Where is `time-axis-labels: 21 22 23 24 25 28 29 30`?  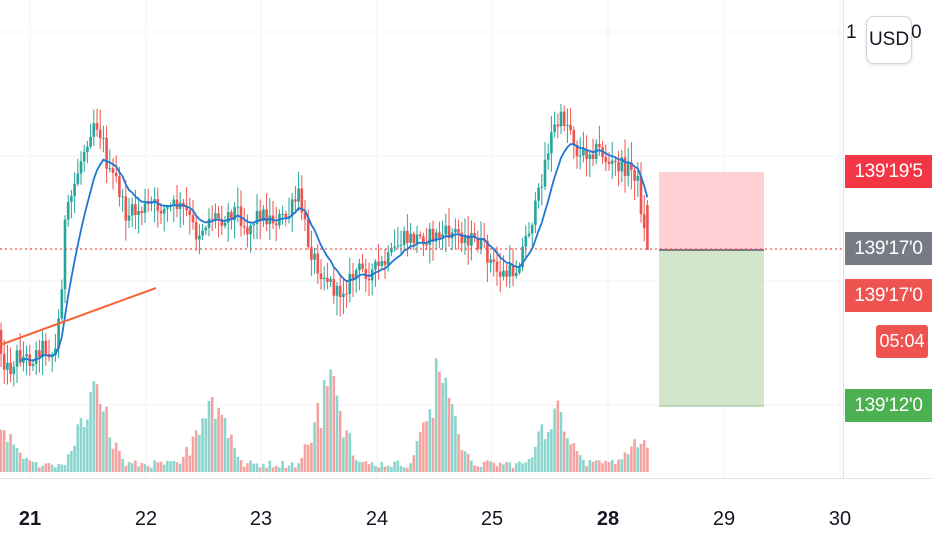
time-axis-labels: 21 22 23 24 25 28 29 30 is located at coordinates (435, 519).